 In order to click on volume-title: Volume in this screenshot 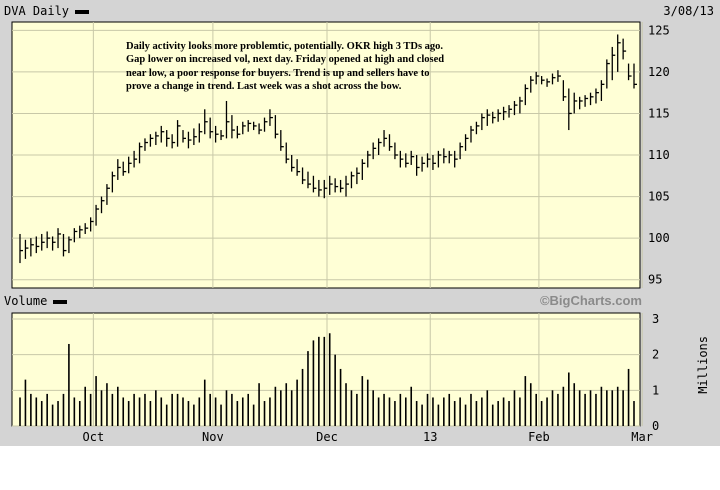, I will do `click(36, 301)`.